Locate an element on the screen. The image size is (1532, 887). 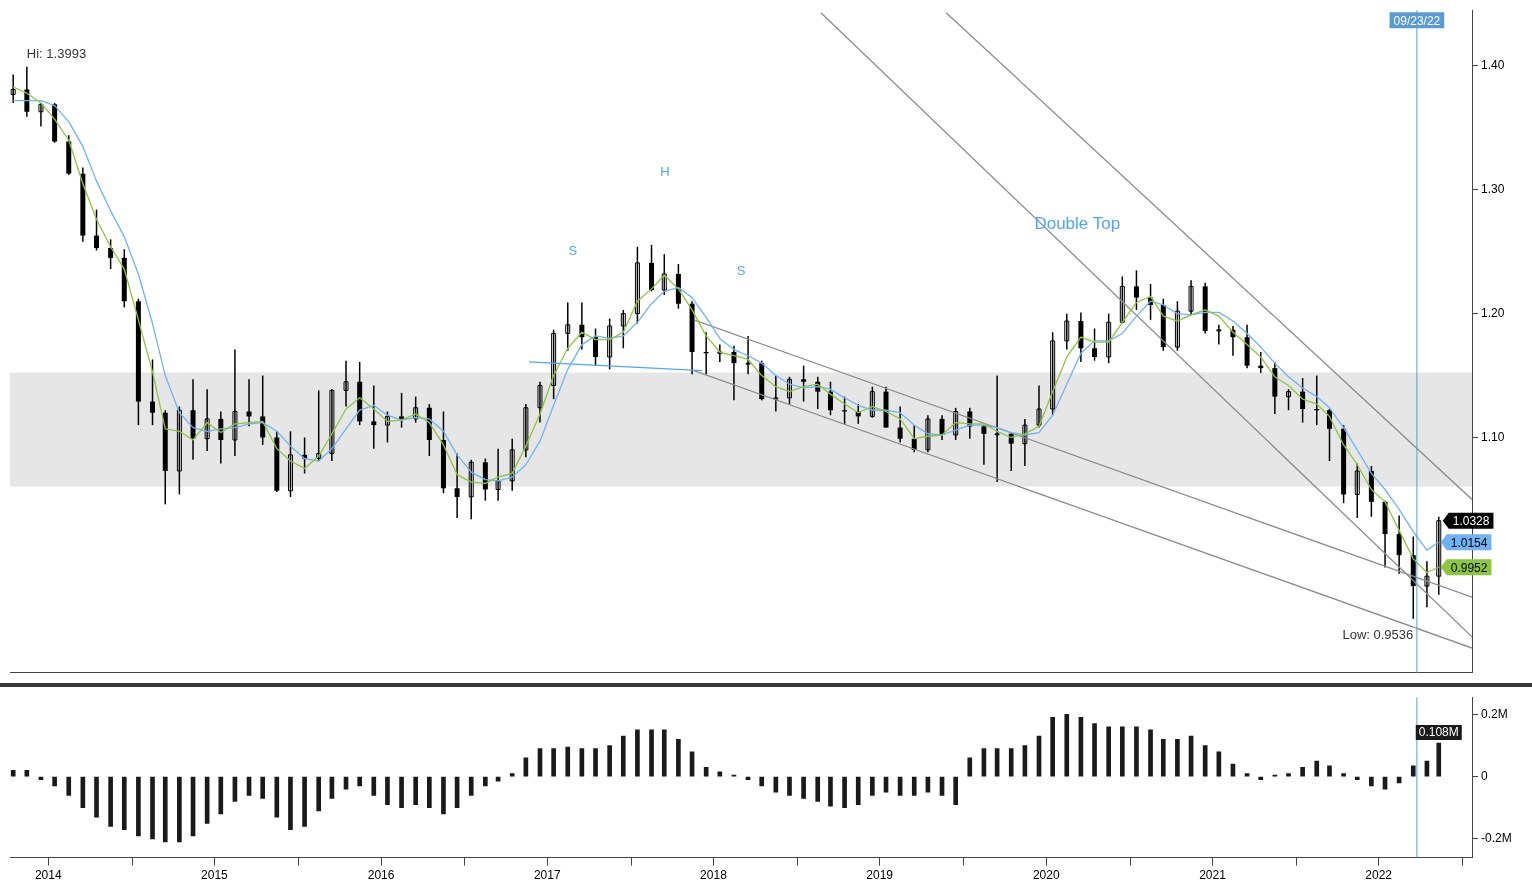
x-tick-label: 2017 is located at coordinates (547, 875).